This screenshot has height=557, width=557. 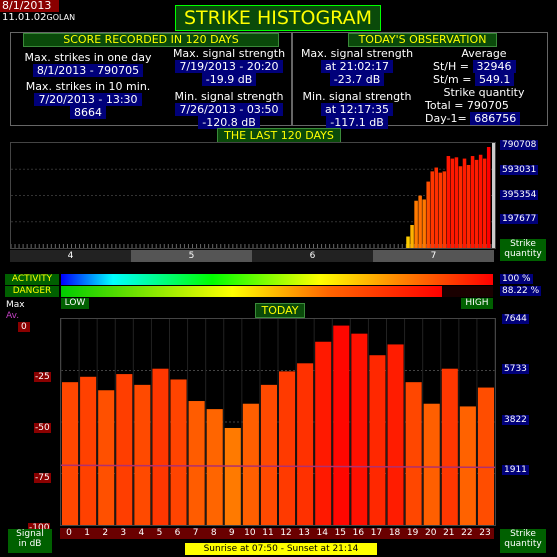 I want to click on last120-qty-label: Strike quantity, so click(x=523, y=250).